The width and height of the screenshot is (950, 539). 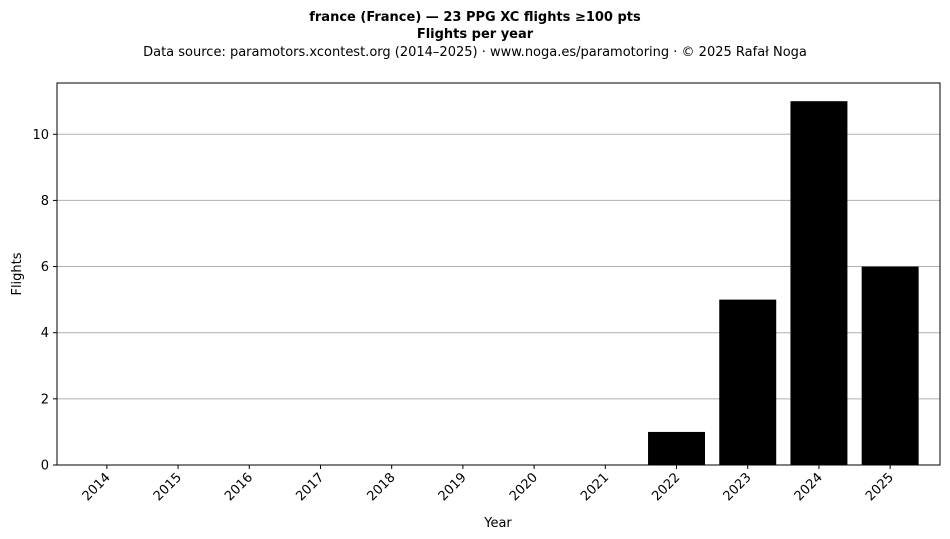 I want to click on y-tick-label-8: 8, so click(x=45, y=201).